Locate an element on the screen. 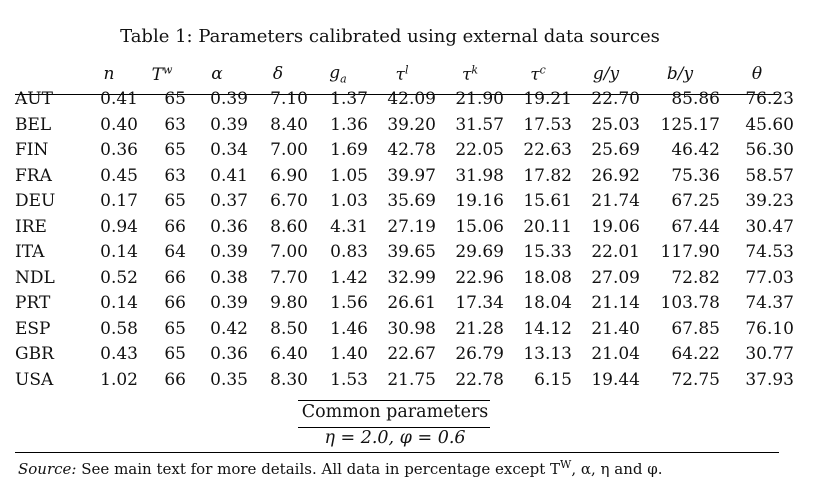 The image size is (832, 501). value-cell: 21.90 is located at coordinates (479, 99).